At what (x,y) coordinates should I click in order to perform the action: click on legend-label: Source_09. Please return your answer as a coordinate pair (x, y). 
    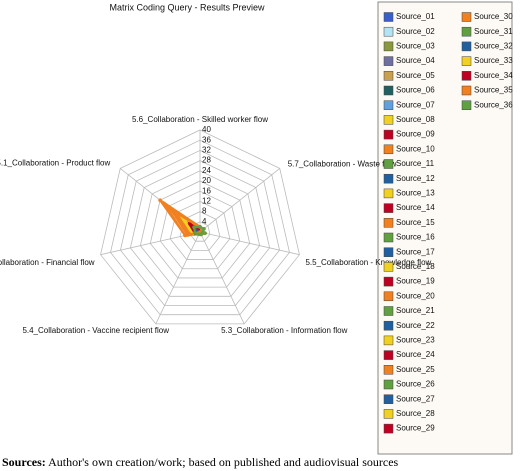
    Looking at the image, I should click on (415, 134).